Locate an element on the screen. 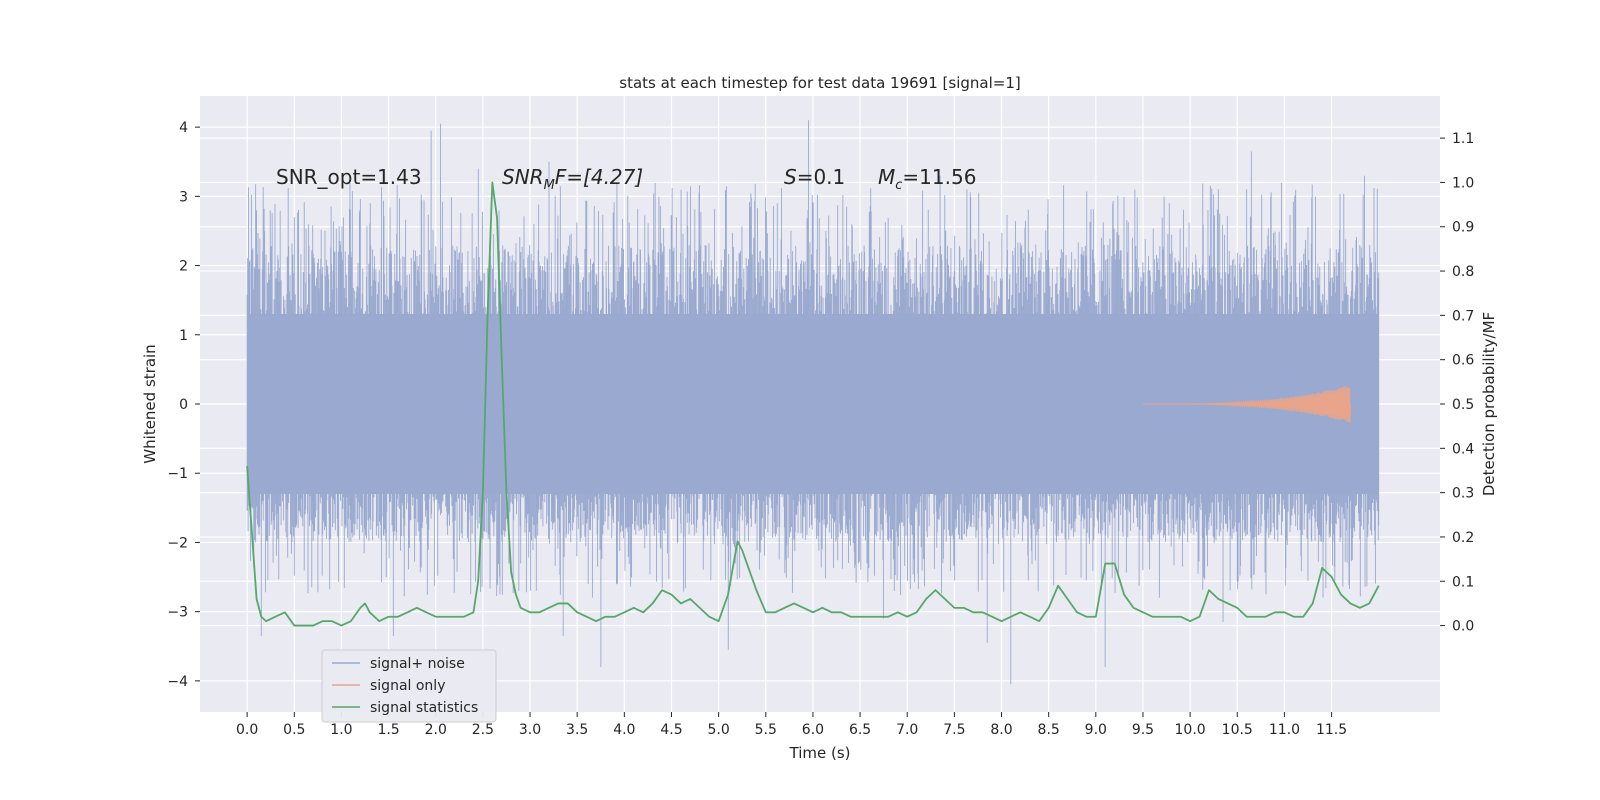 This screenshot has width=1600, height=800. annotation-mc-rest: =11.56 is located at coordinates (939, 177).